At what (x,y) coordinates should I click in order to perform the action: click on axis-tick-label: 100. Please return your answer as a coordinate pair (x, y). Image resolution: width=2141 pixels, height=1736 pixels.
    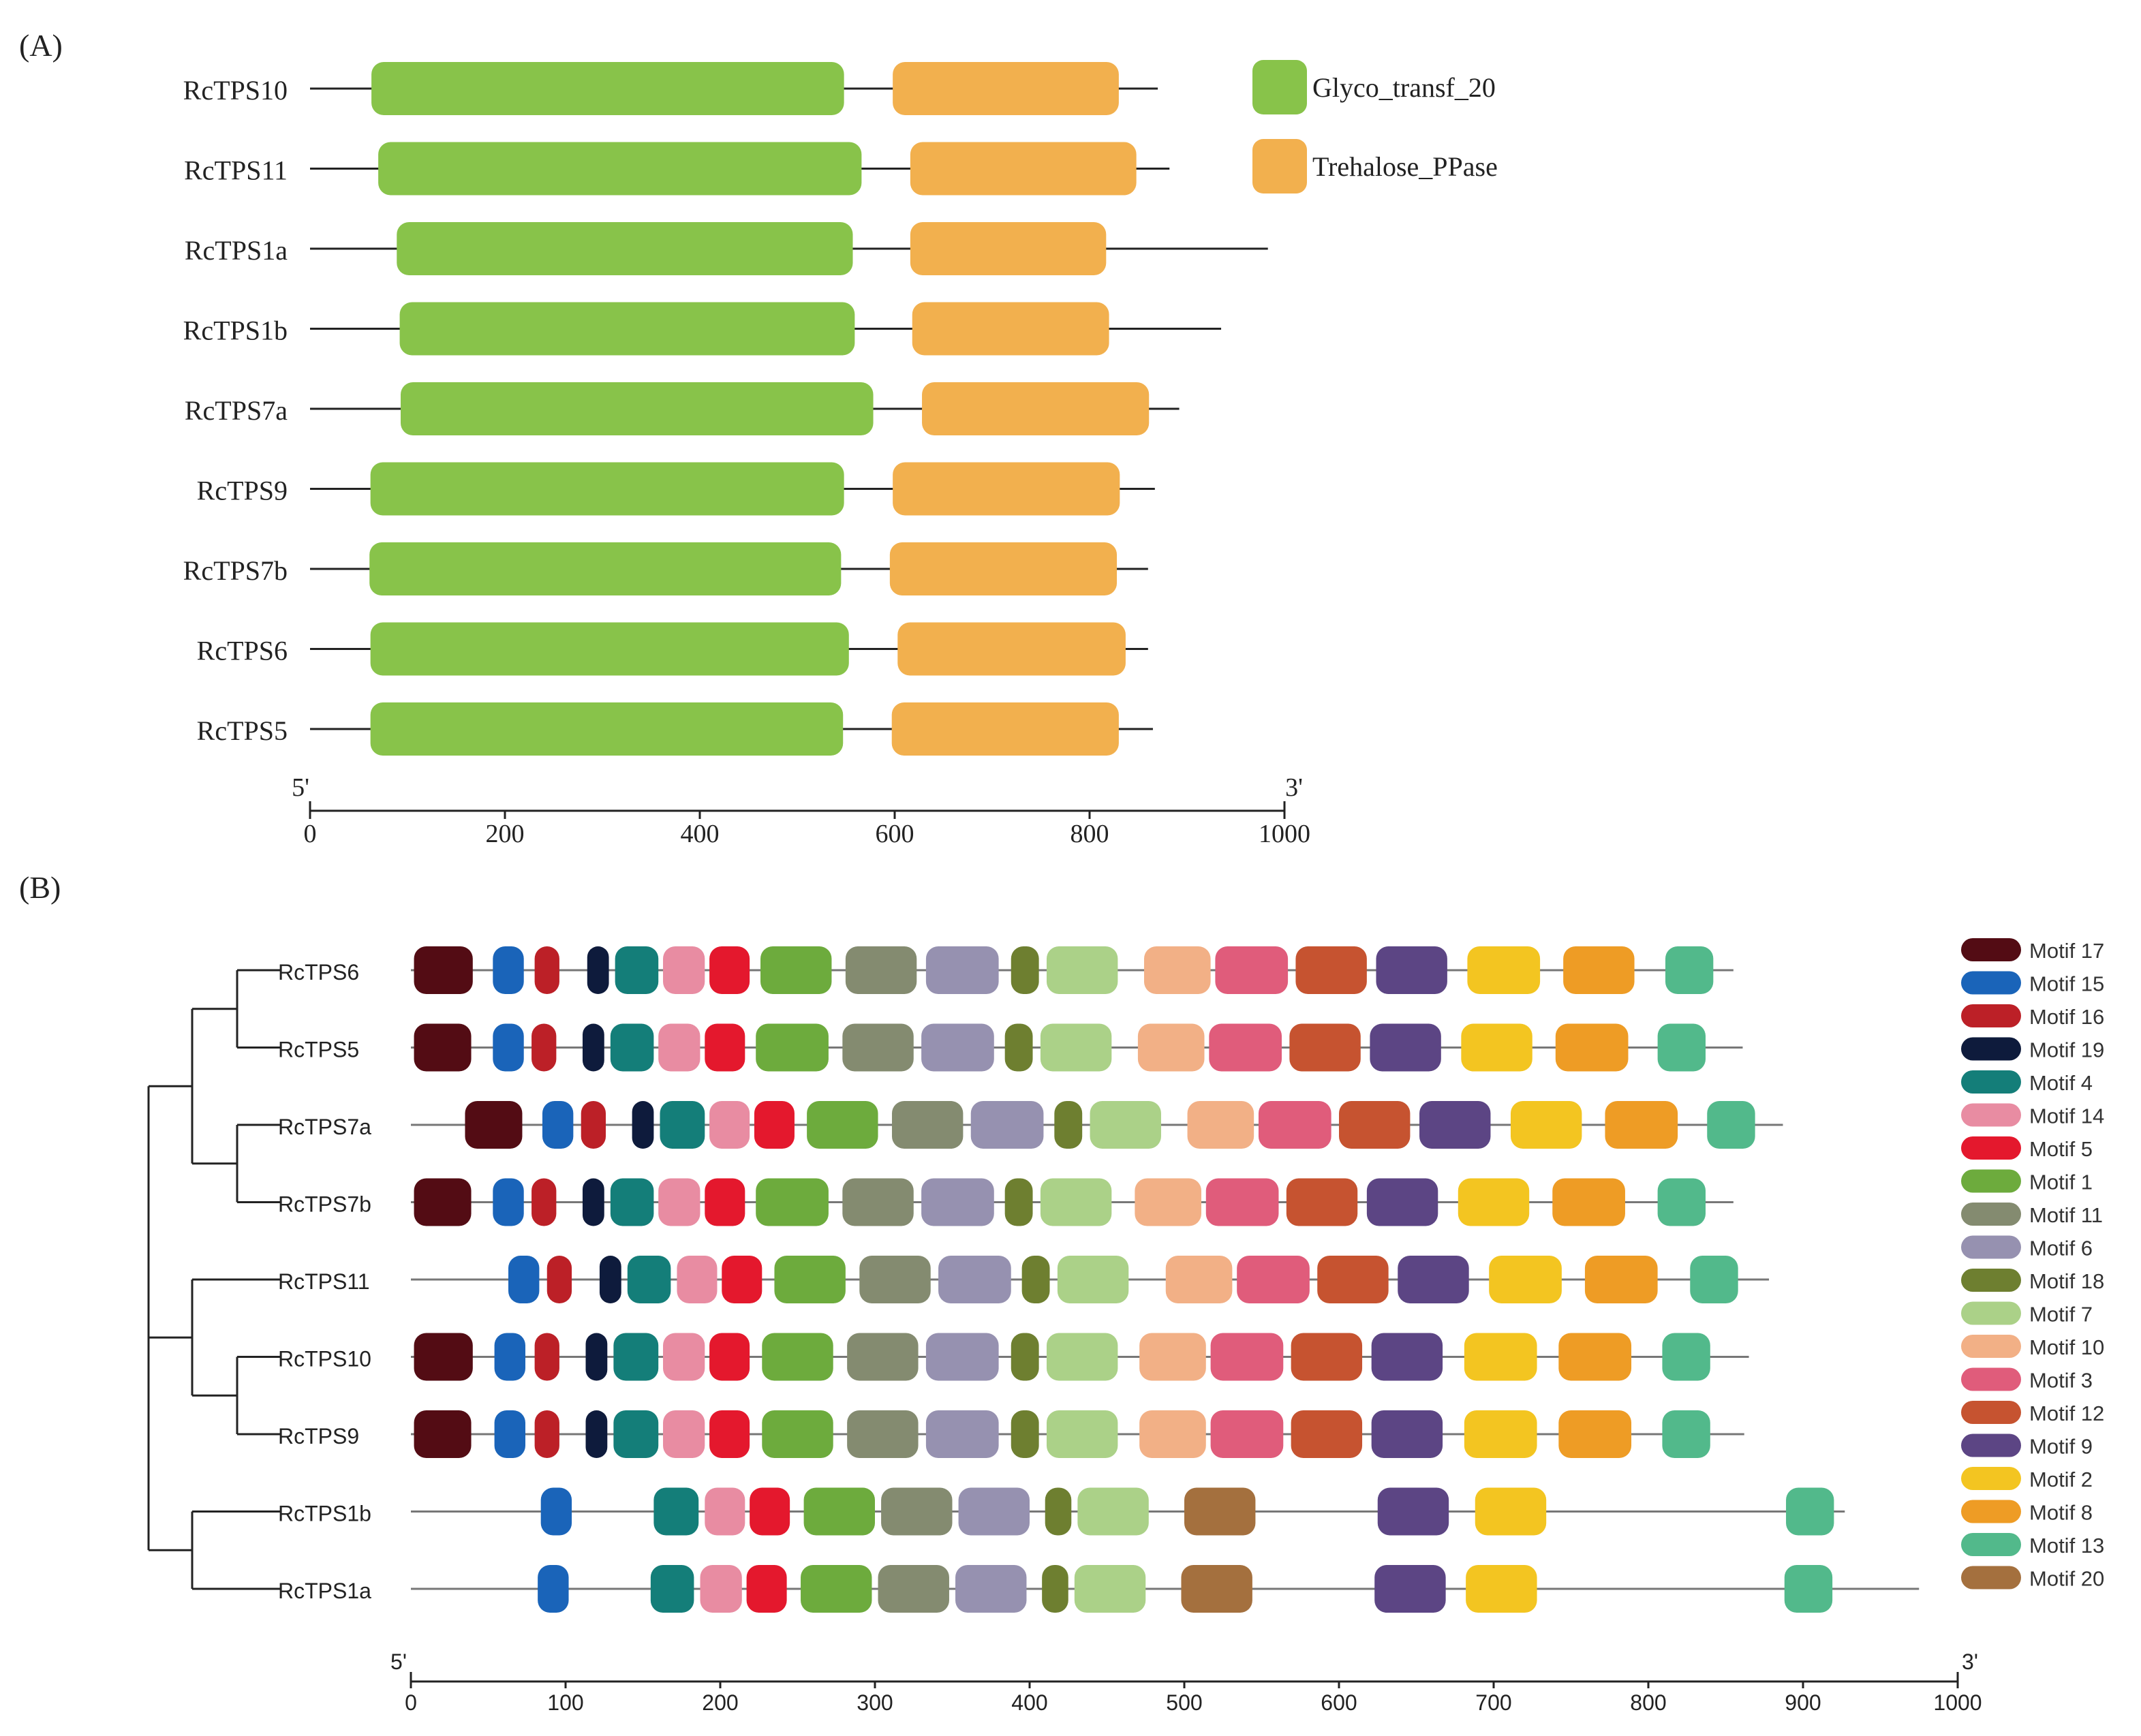
    Looking at the image, I should click on (565, 1702).